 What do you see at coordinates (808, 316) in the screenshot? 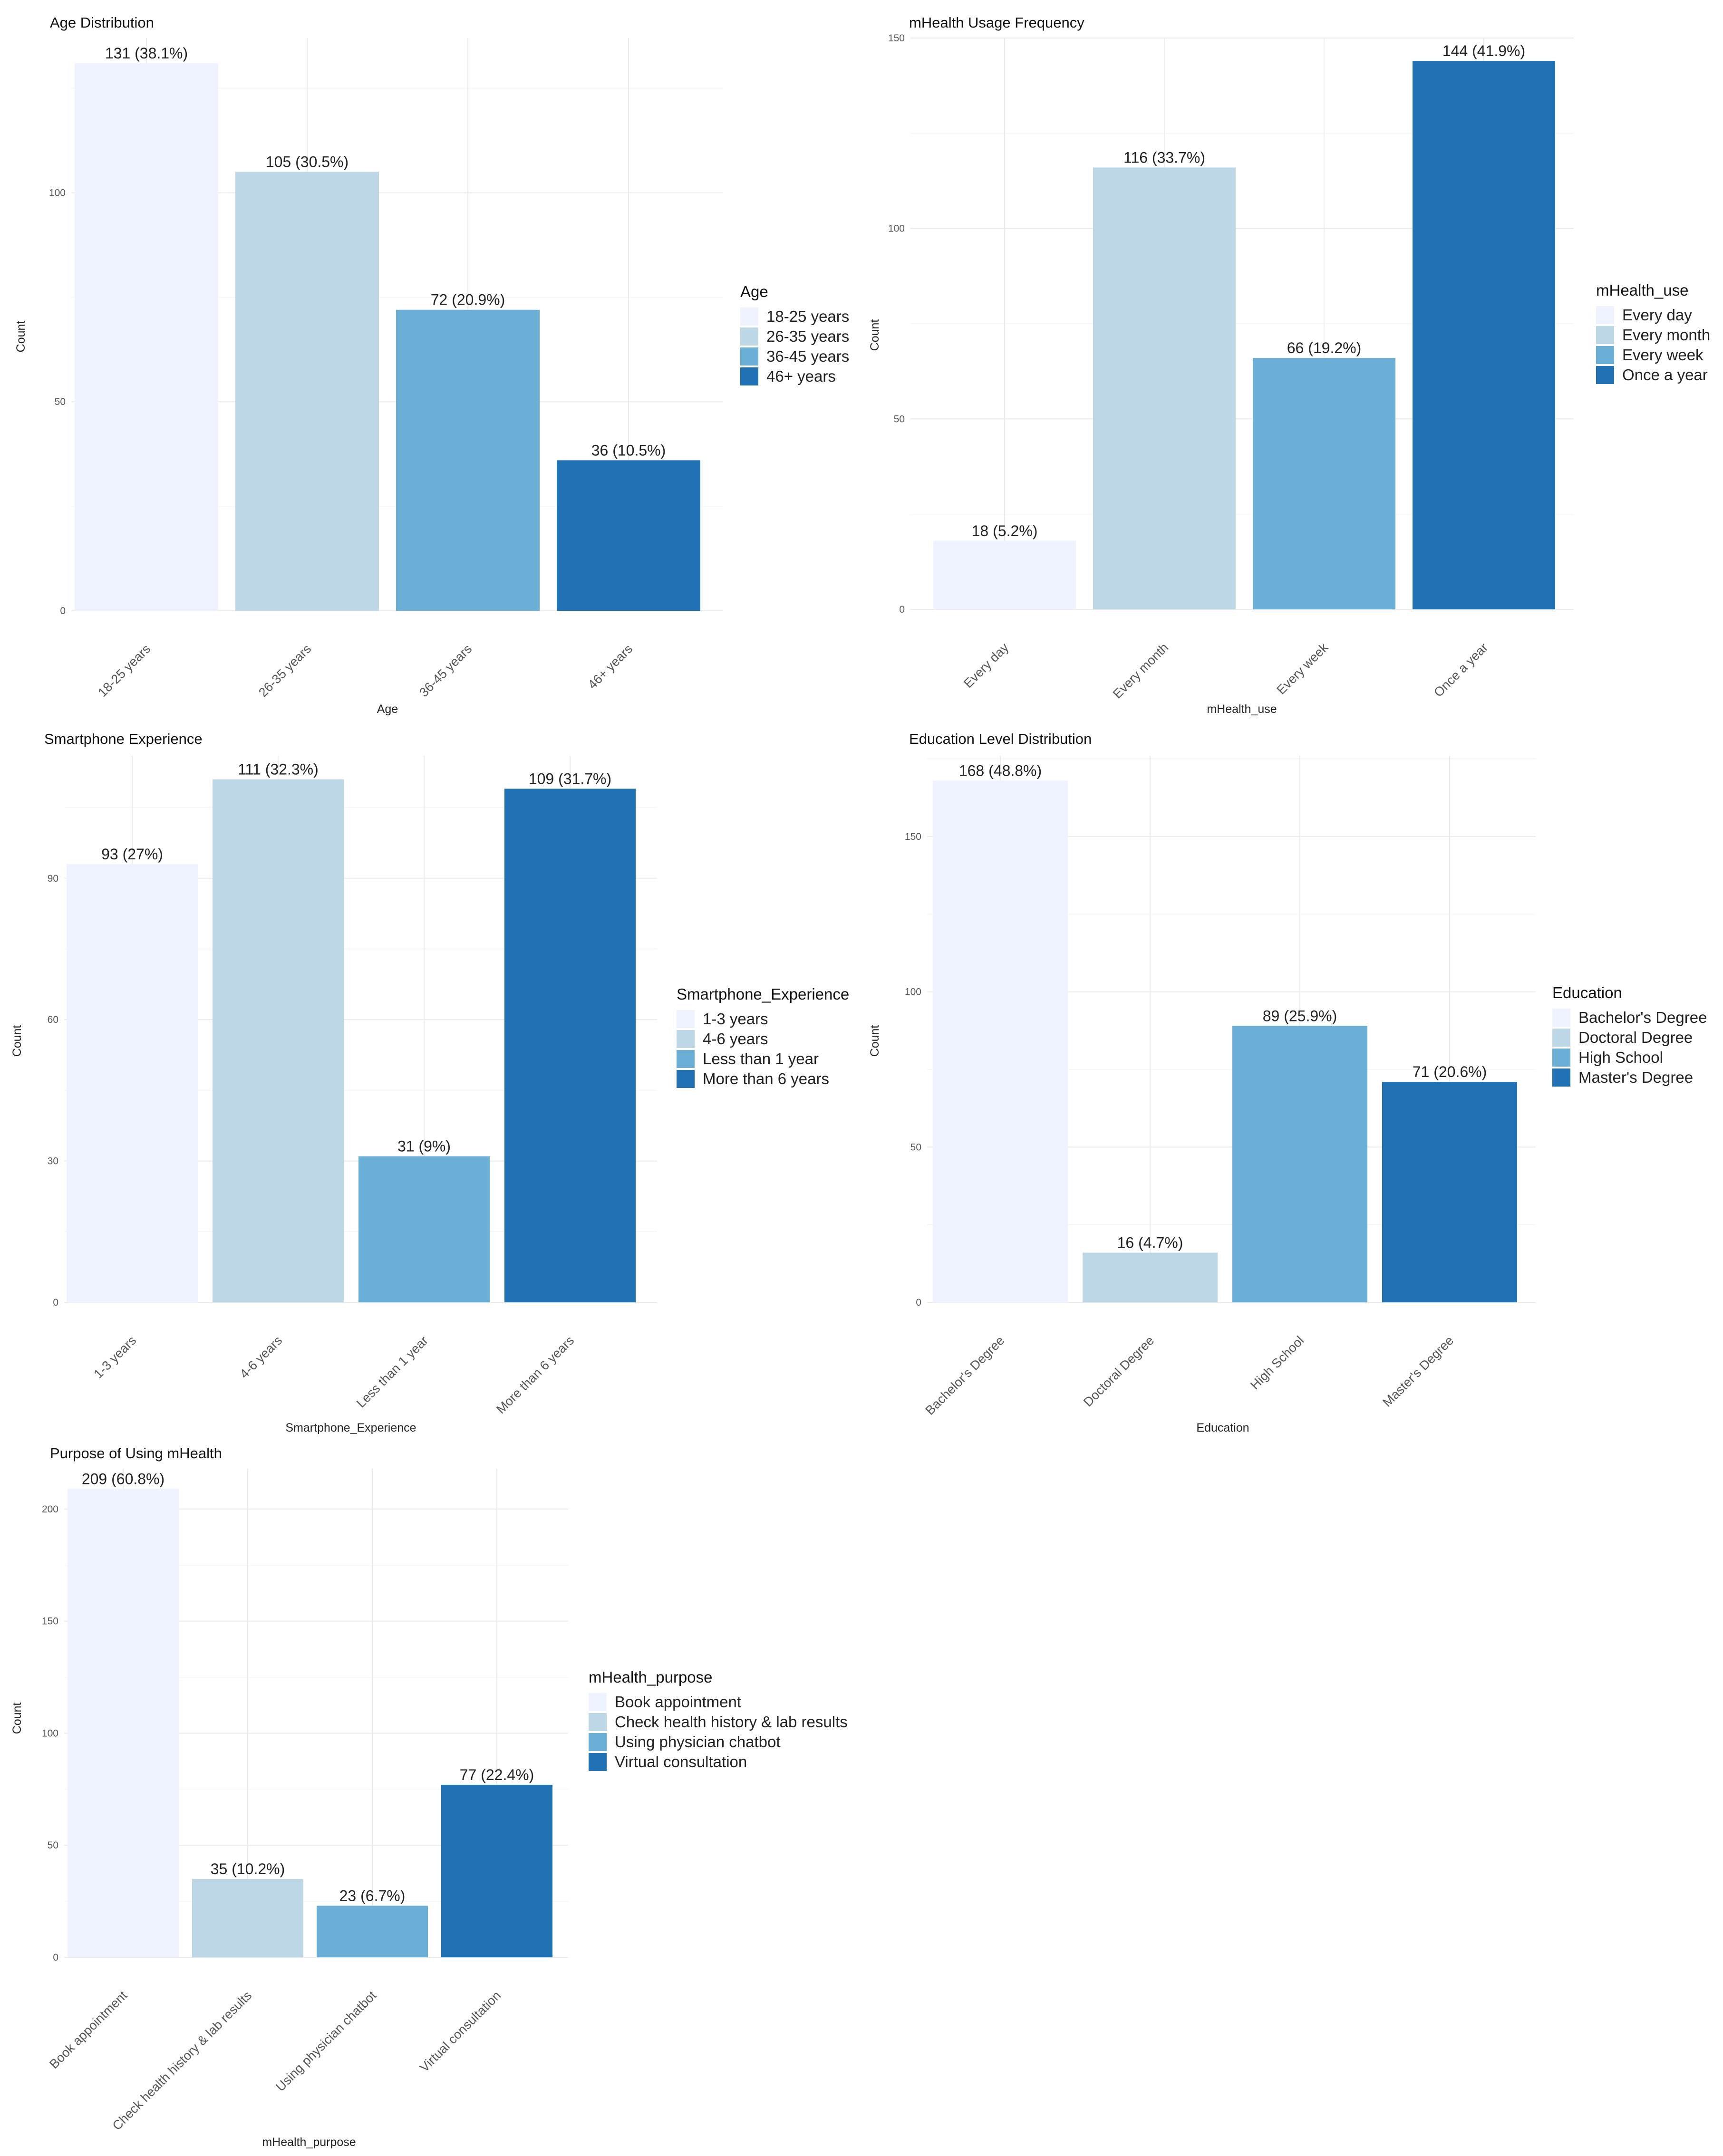
I see `legend-label: 18-25 years` at bounding box center [808, 316].